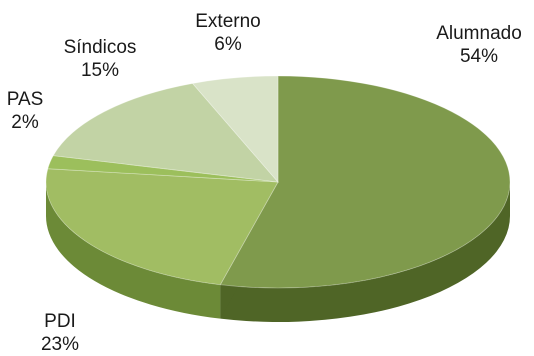  Describe the element at coordinates (100, 70) in the screenshot. I see `label-sindicos-value: 15%` at that location.